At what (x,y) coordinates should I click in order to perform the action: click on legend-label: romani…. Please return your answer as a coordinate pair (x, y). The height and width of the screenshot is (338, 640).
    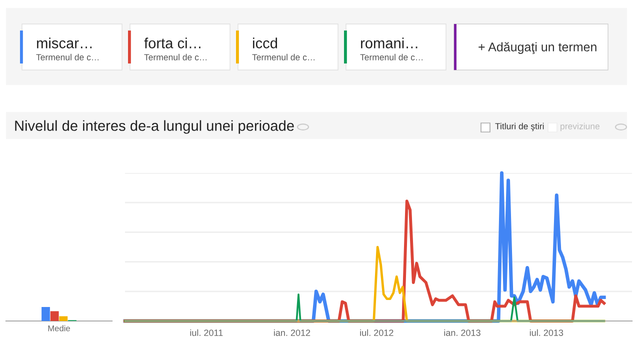
    Looking at the image, I should click on (389, 43).